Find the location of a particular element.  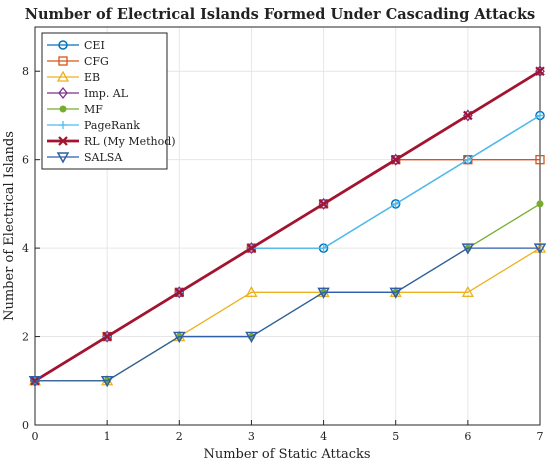

legend-item: CFG is located at coordinates (78, 61).